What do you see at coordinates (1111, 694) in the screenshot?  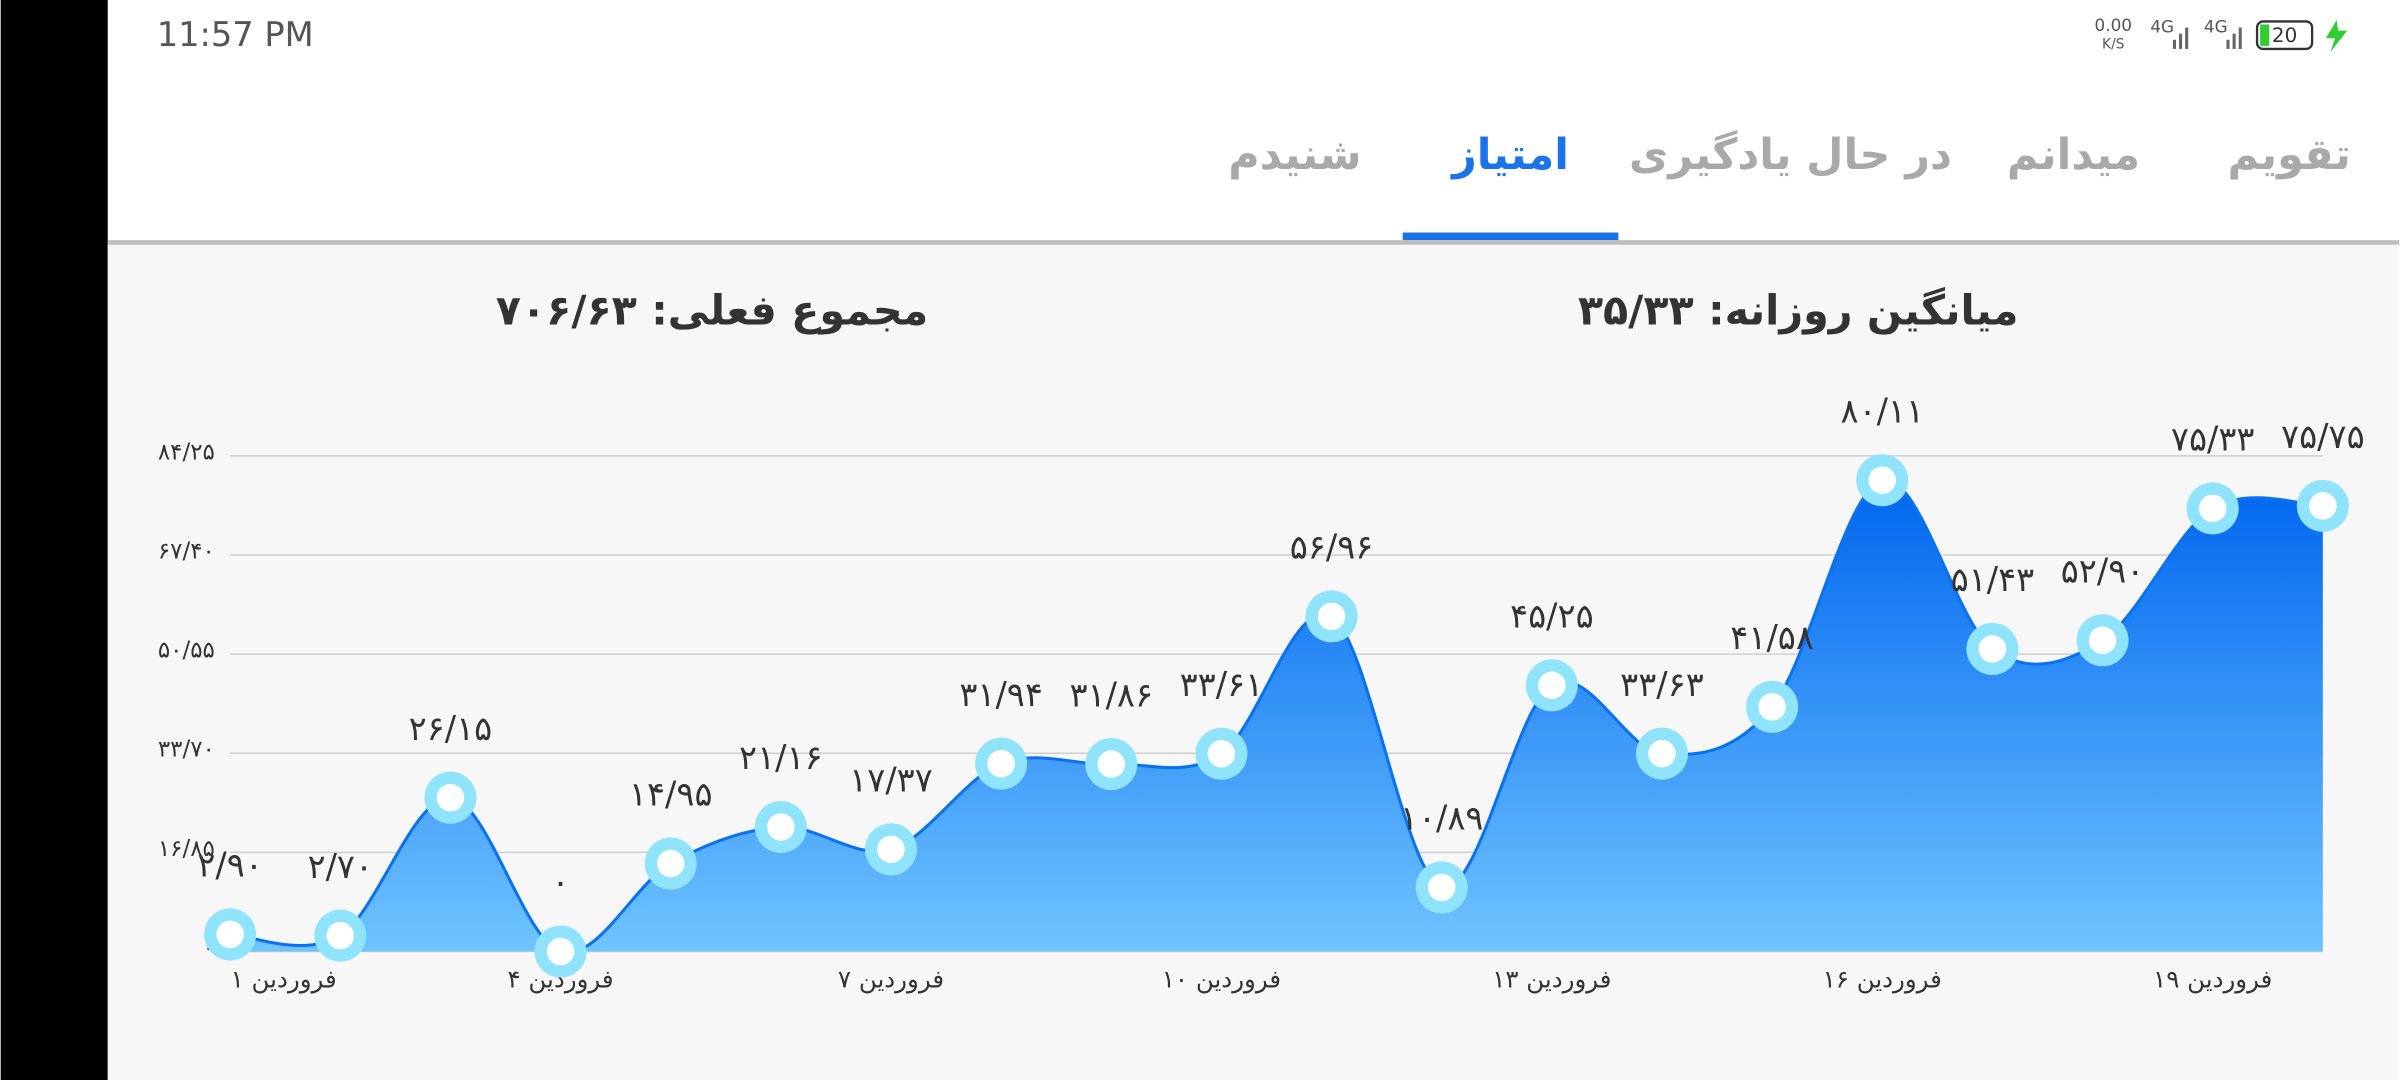 I see `value-label: ۳۱/۸۶` at bounding box center [1111, 694].